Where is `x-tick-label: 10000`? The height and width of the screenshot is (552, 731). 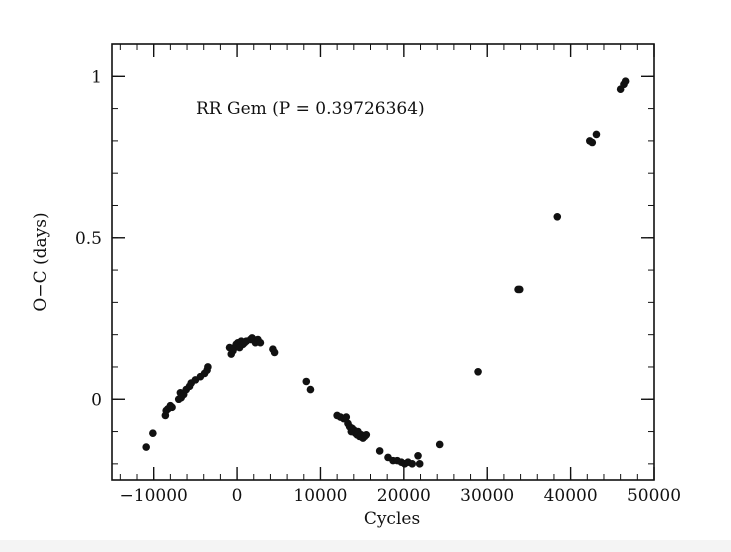 x-tick-label: 10000 is located at coordinates (320, 496).